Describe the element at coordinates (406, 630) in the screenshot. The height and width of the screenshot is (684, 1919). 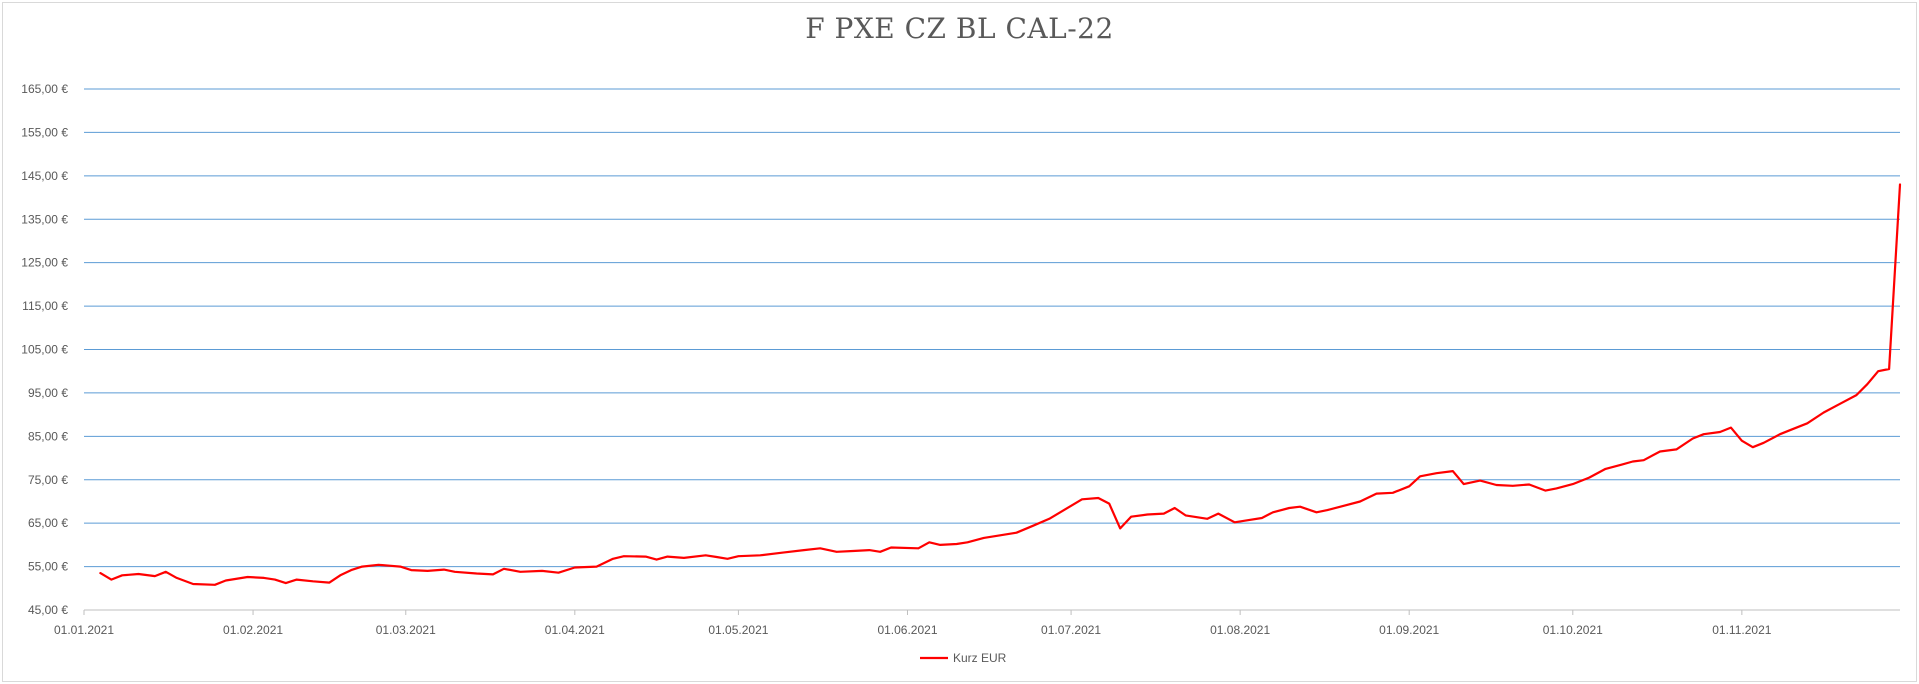
I see `x-tick-label: 01.03.2021` at that location.